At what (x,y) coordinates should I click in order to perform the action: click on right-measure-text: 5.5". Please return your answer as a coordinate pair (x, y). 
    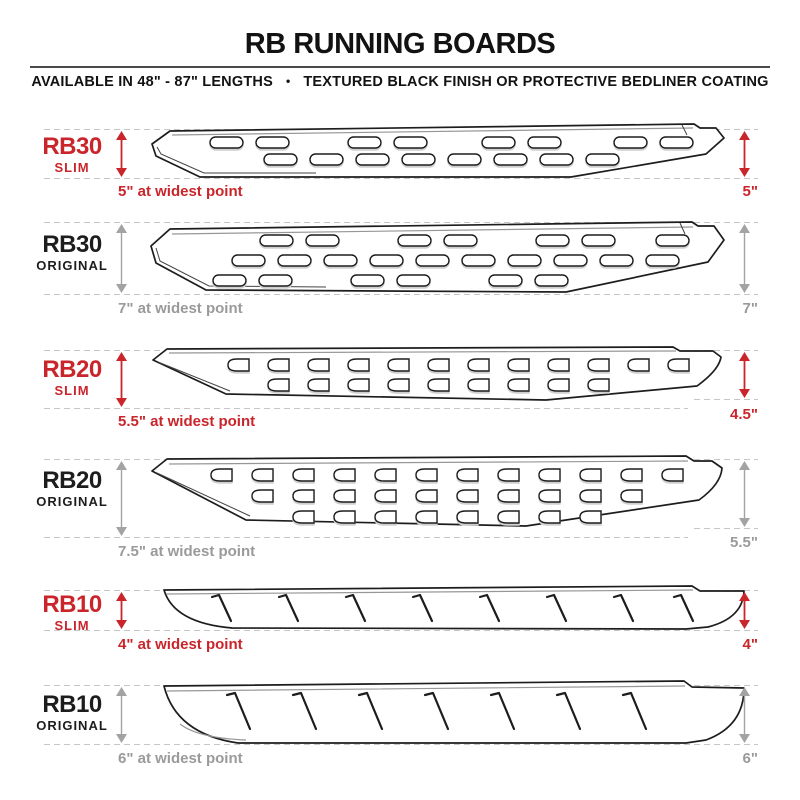
    Looking at the image, I should click on (744, 542).